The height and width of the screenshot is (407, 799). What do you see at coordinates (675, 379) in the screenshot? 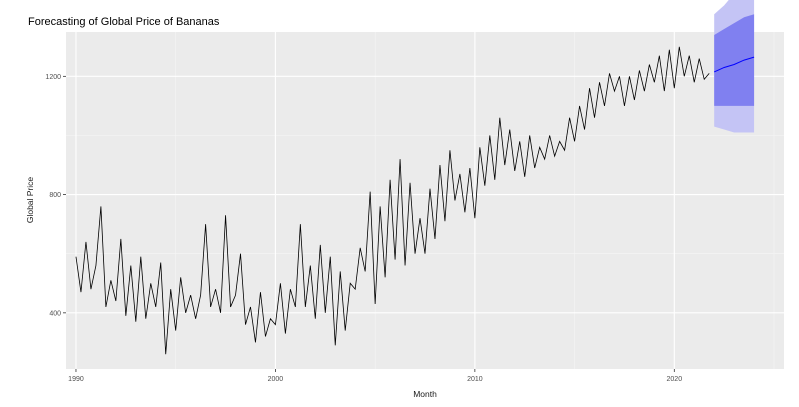
I see `x-tick-label: 2020` at bounding box center [675, 379].